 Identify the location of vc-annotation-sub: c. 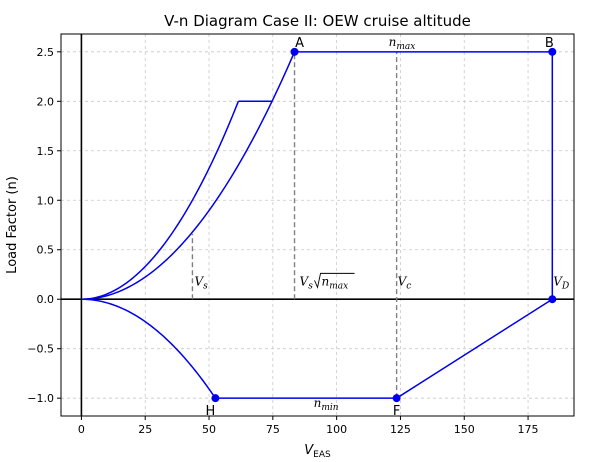
(408, 286).